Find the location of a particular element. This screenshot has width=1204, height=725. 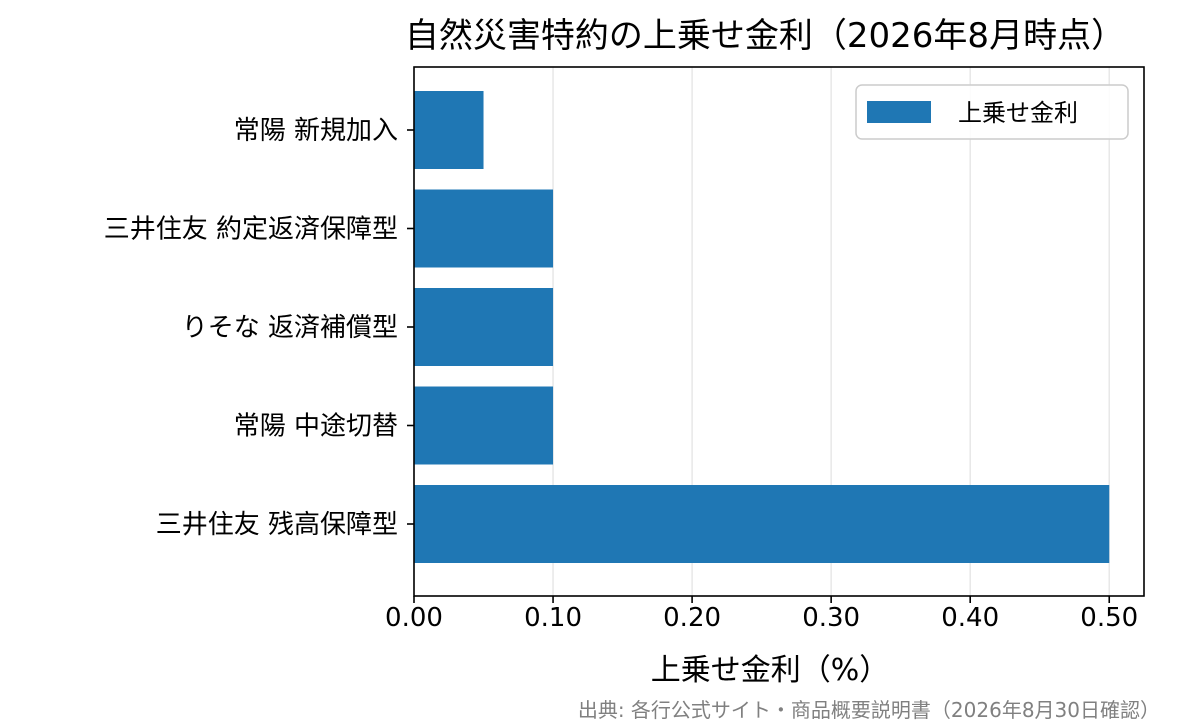

legend-box is located at coordinates (992, 112).